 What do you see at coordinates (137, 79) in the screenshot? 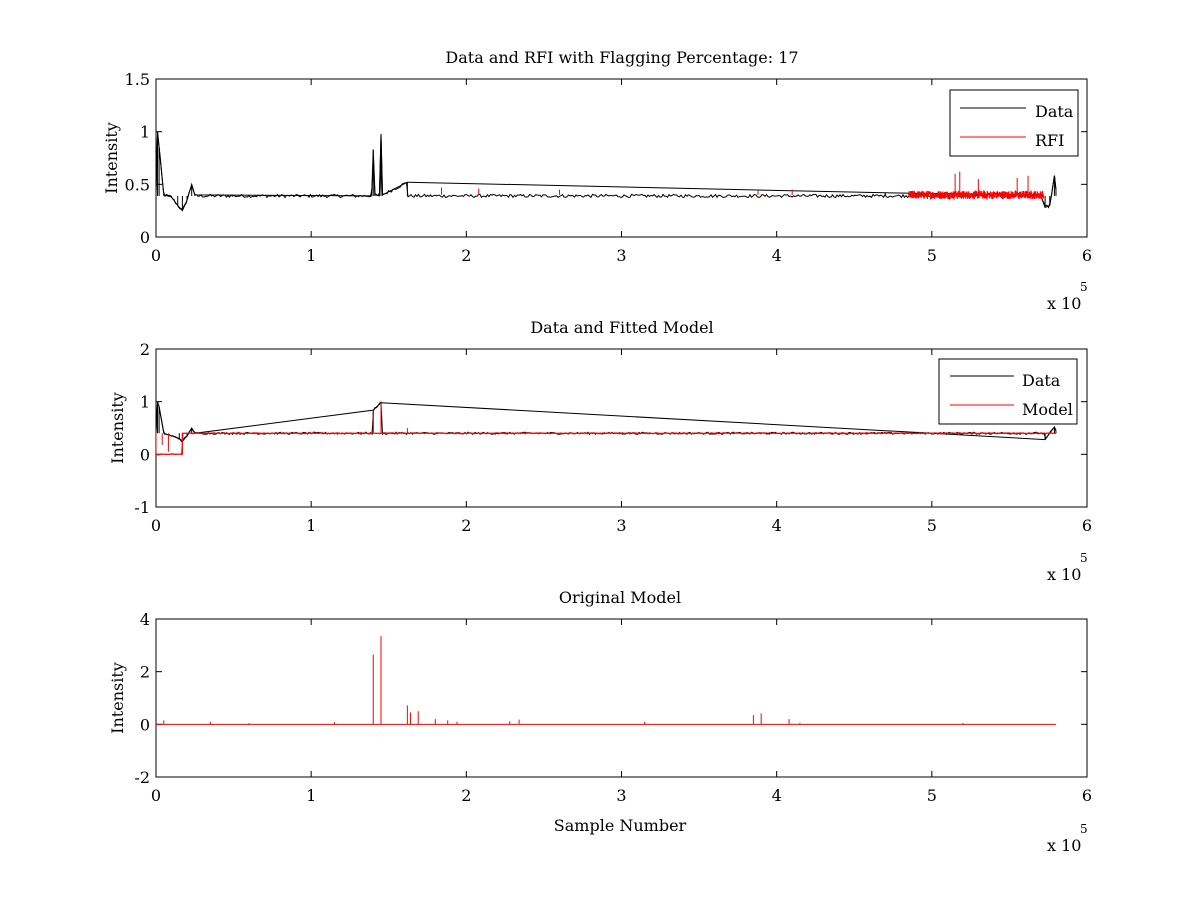
I see `y-tick-label: 1.5` at bounding box center [137, 79].